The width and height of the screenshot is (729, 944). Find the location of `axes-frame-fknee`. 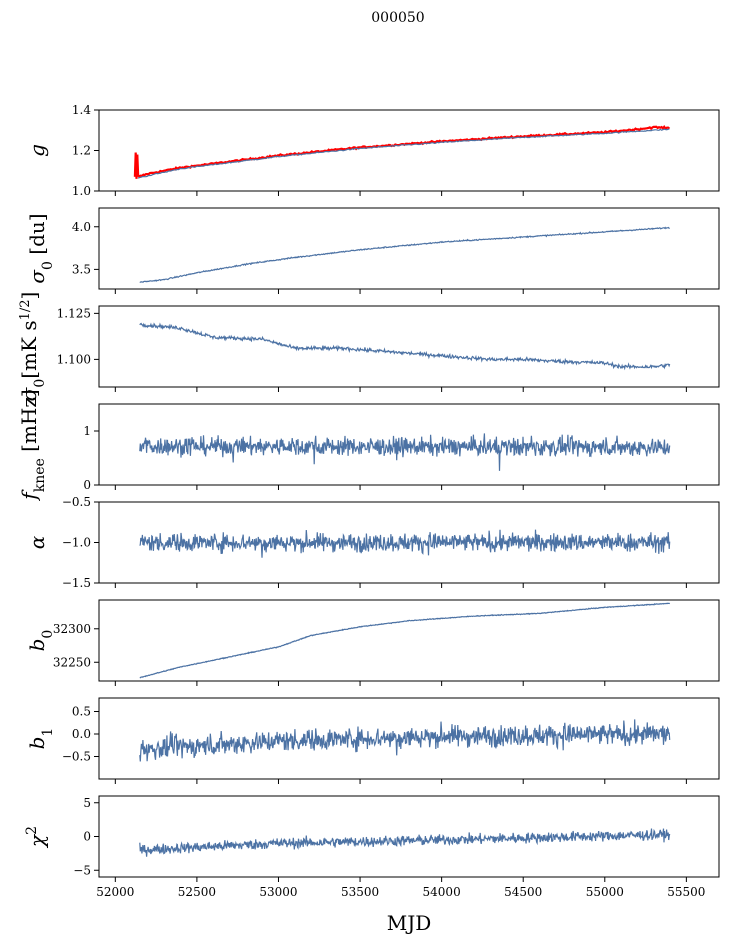

axes-frame-fknee is located at coordinates (409, 444).